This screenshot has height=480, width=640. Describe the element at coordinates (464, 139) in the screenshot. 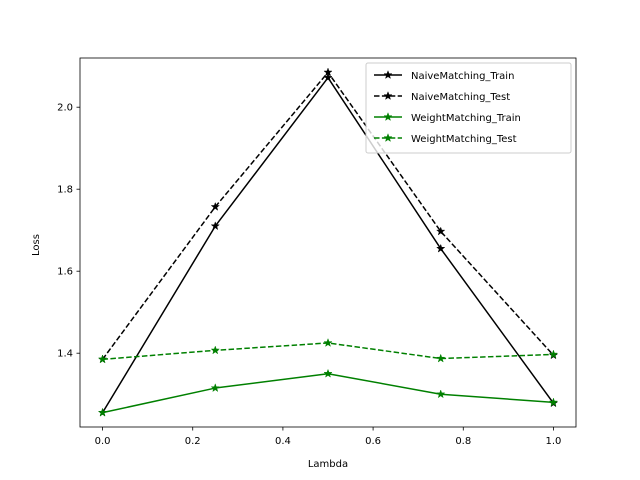

I see `legend-label: WeightMatching_Test` at that location.